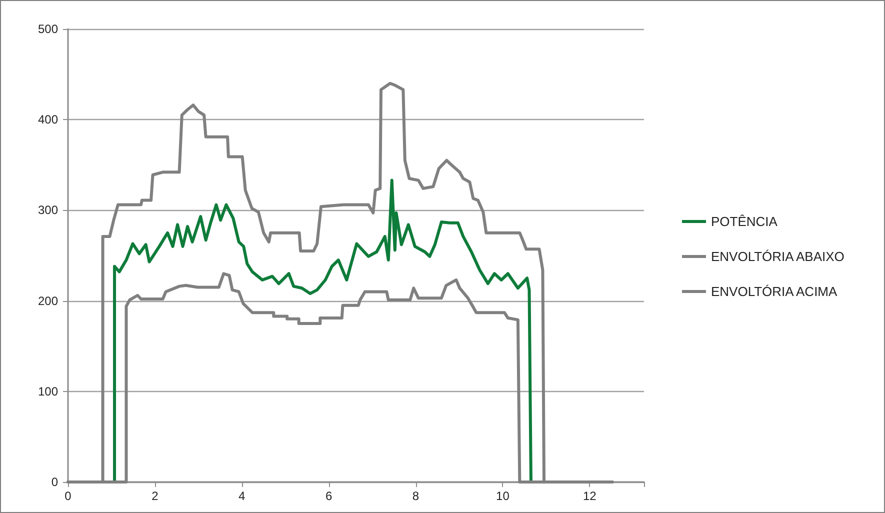 The image size is (885, 513). I want to click on x-tick-label: 6, so click(328, 496).